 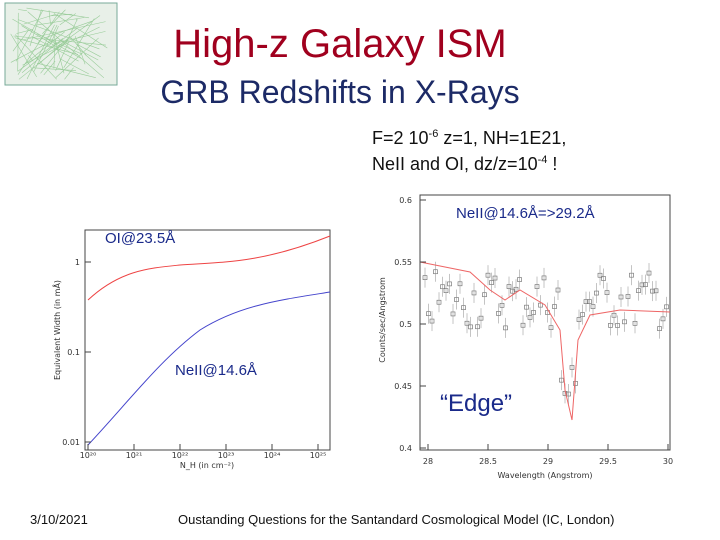 What do you see at coordinates (608, 461) in the screenshot?
I see `x-tick-label: 29.5` at bounding box center [608, 461].